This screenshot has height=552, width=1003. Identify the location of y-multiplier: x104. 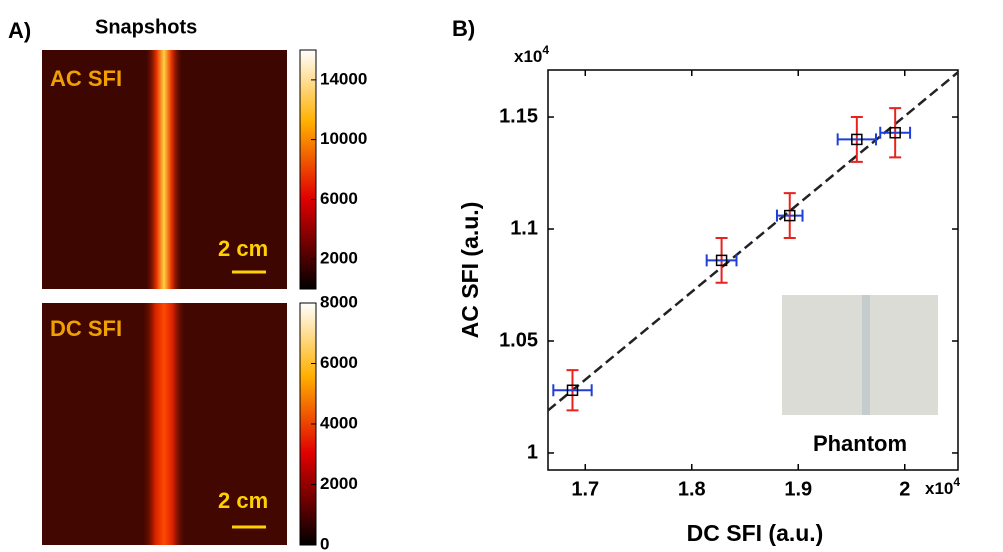
(531, 54).